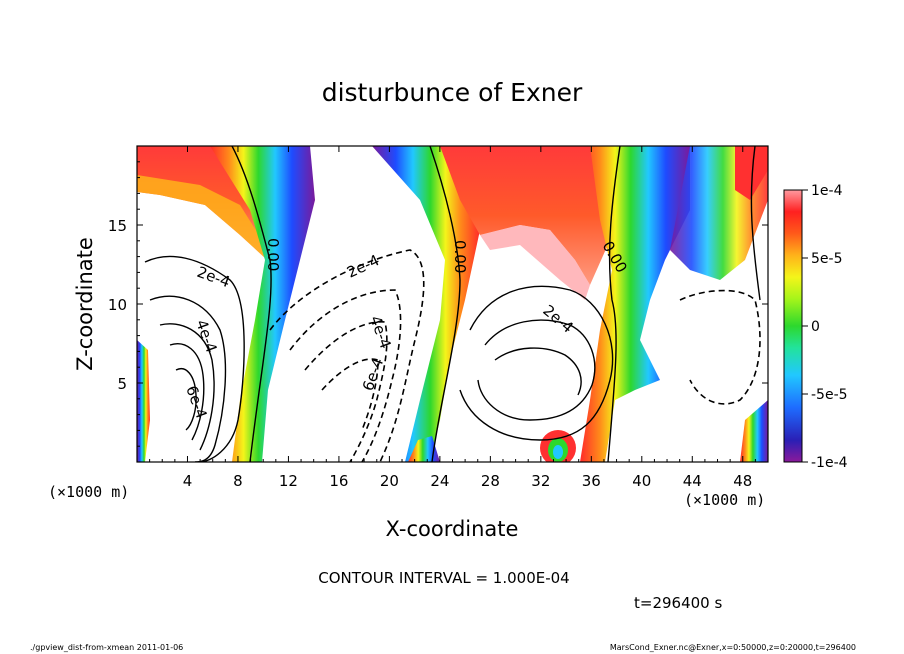 This screenshot has height=654, width=904. Describe the element at coordinates (106, 647) in the screenshot. I see `footer-left: ./gpview_dist-from-xmean 2011-01-06` at that location.